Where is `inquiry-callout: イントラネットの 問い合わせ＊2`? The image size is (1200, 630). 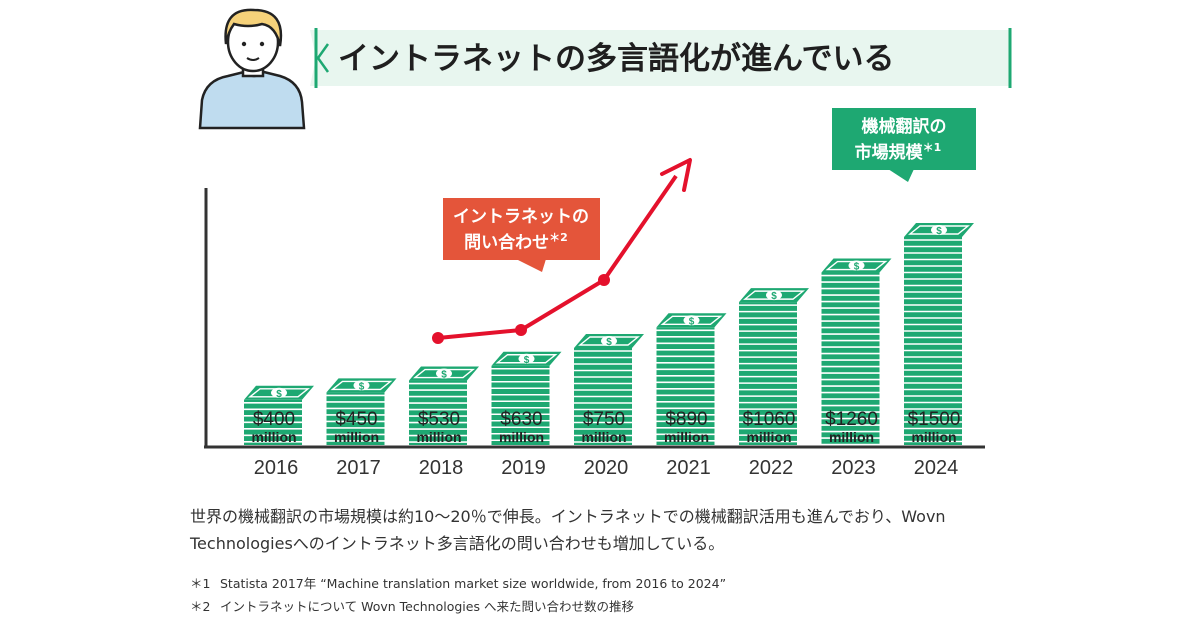 inquiry-callout: イントラネットの 問い合わせ＊2 is located at coordinates (521, 235).